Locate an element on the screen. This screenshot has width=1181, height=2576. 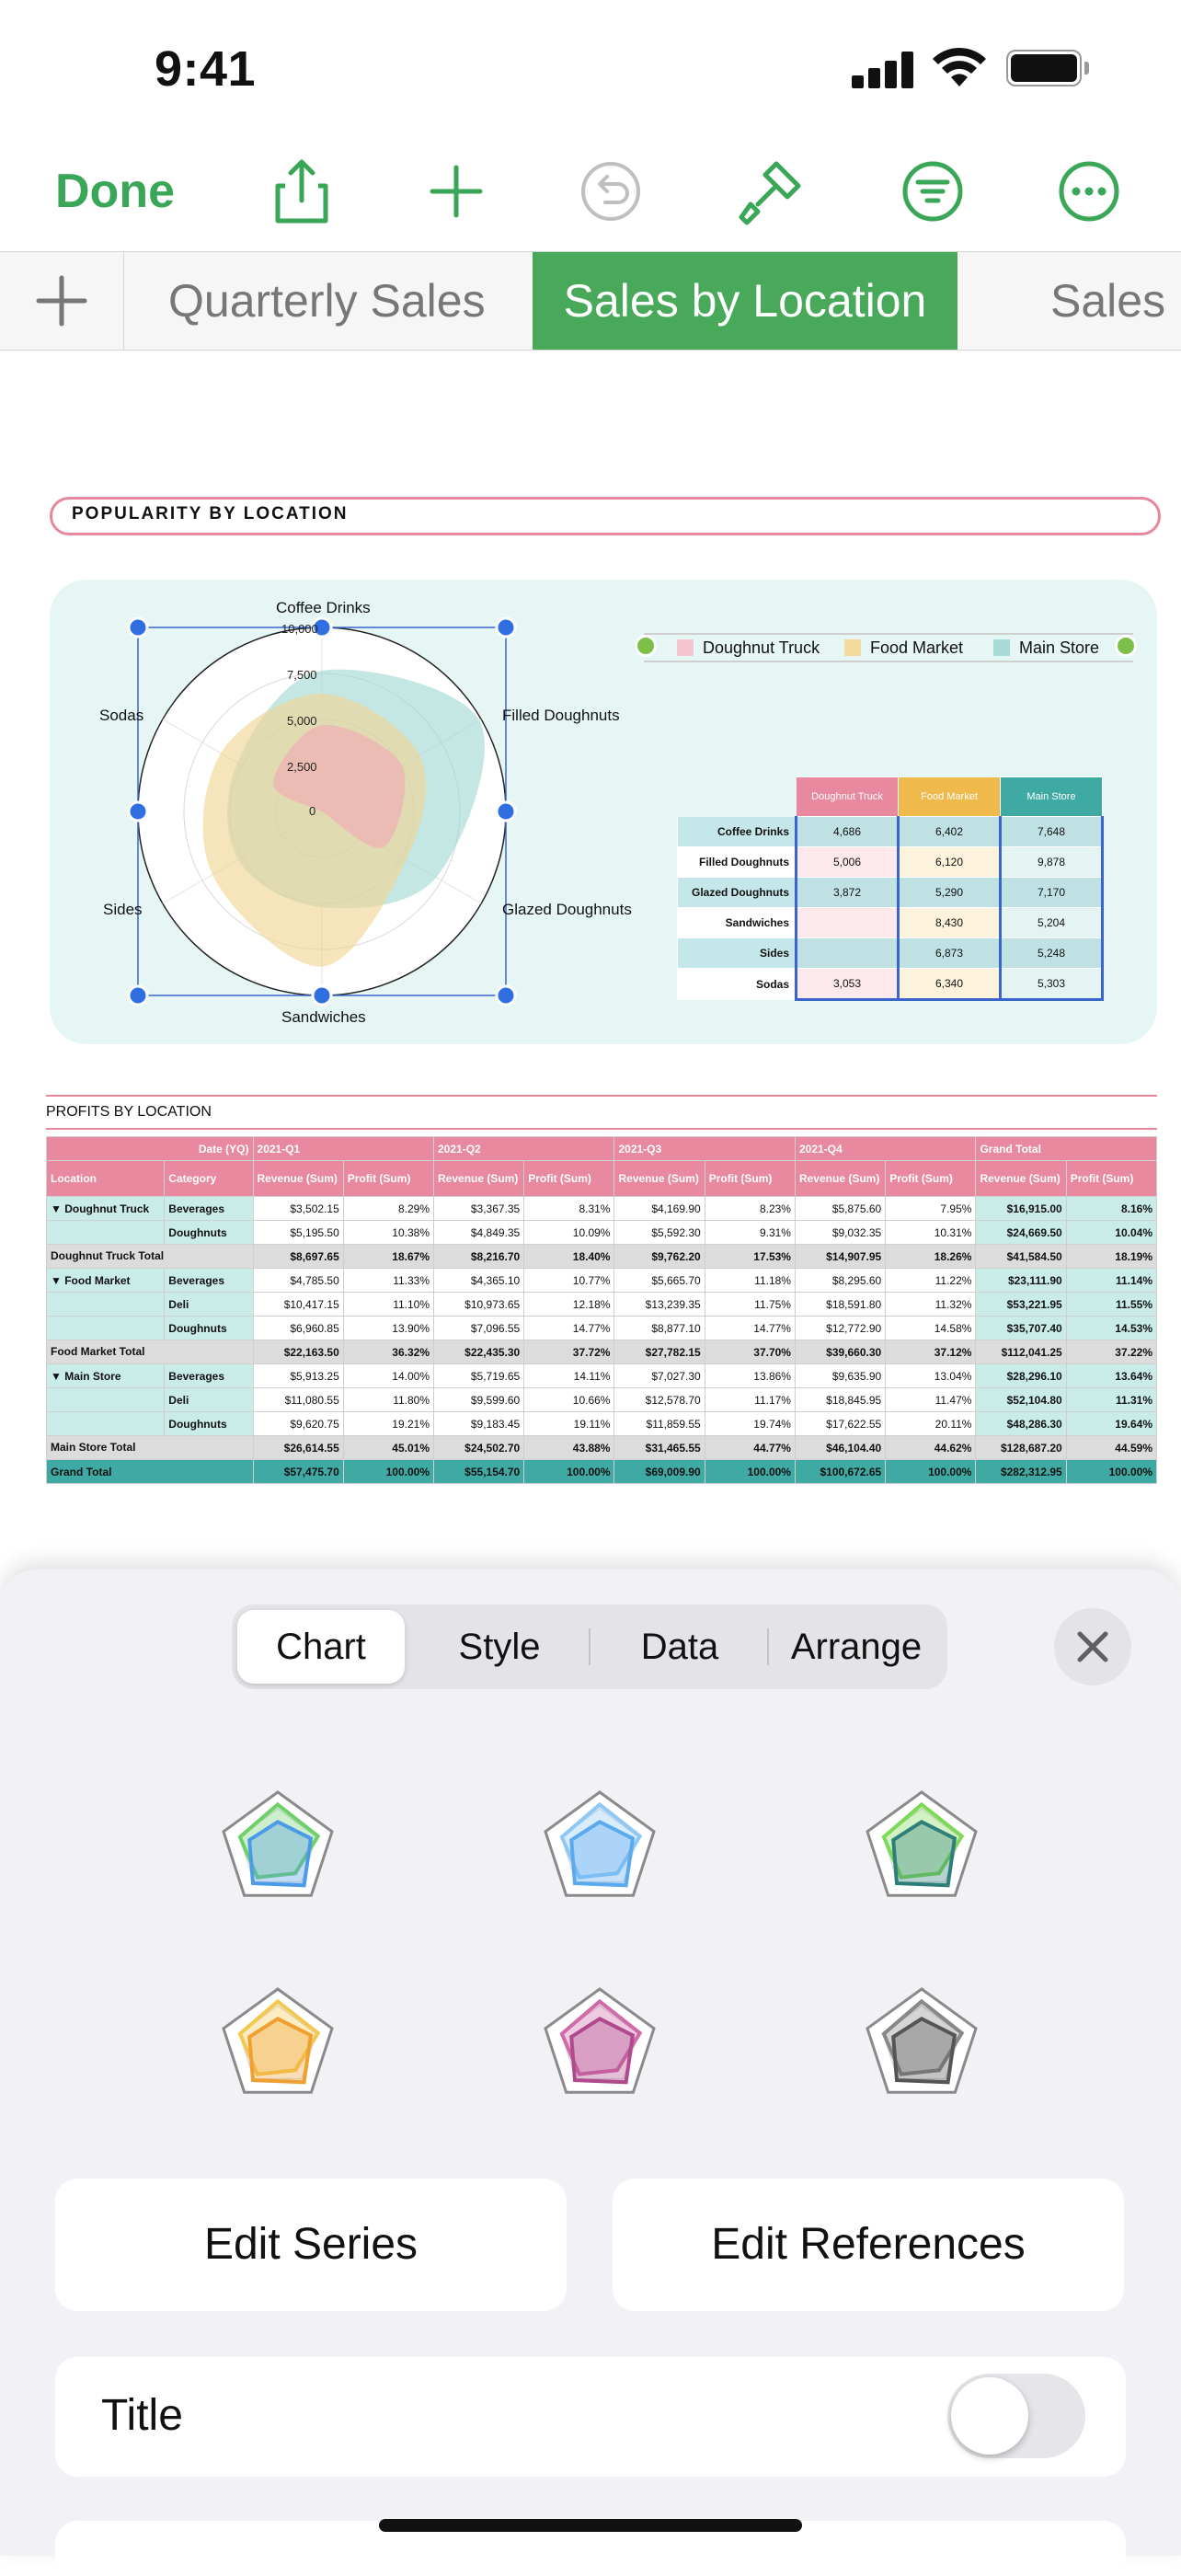
pivot-grand-total-label: Grand Total is located at coordinates (150, 1471).